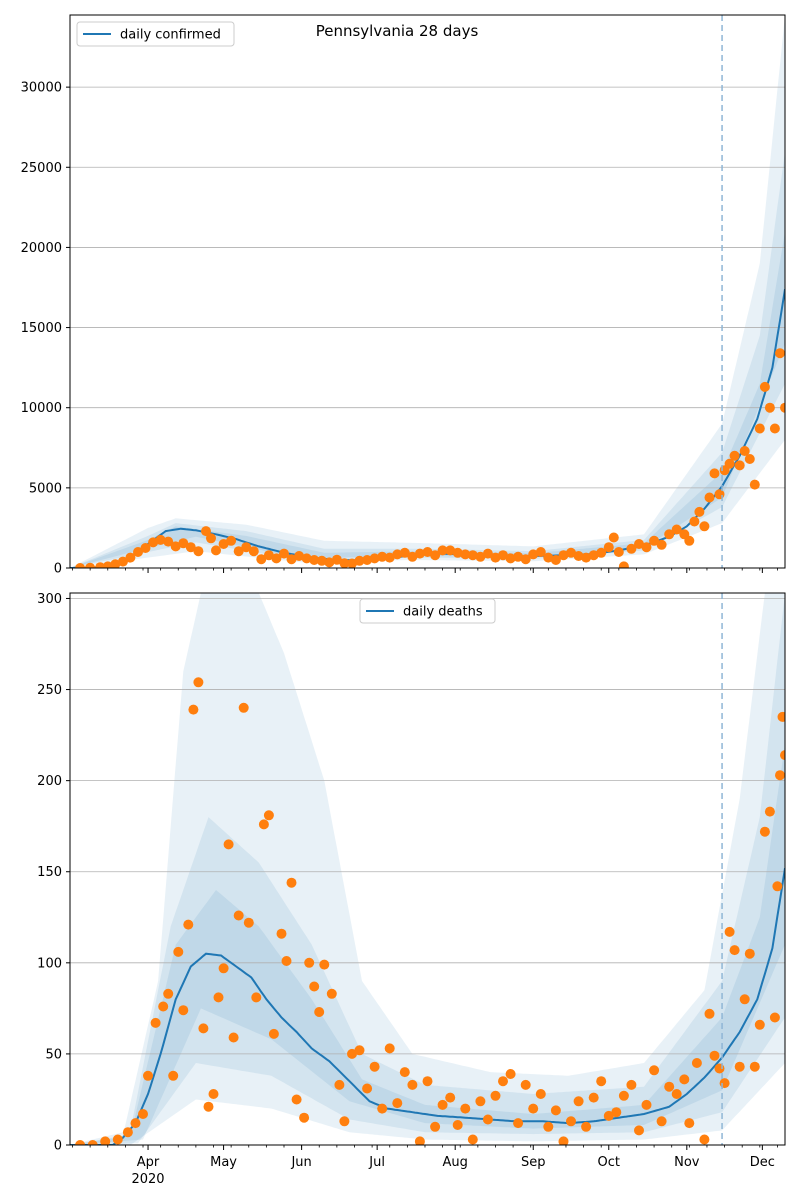 This screenshot has height=1200, width=800. I want to click on confirmed-y-tick-label: 20000, so click(41, 248).